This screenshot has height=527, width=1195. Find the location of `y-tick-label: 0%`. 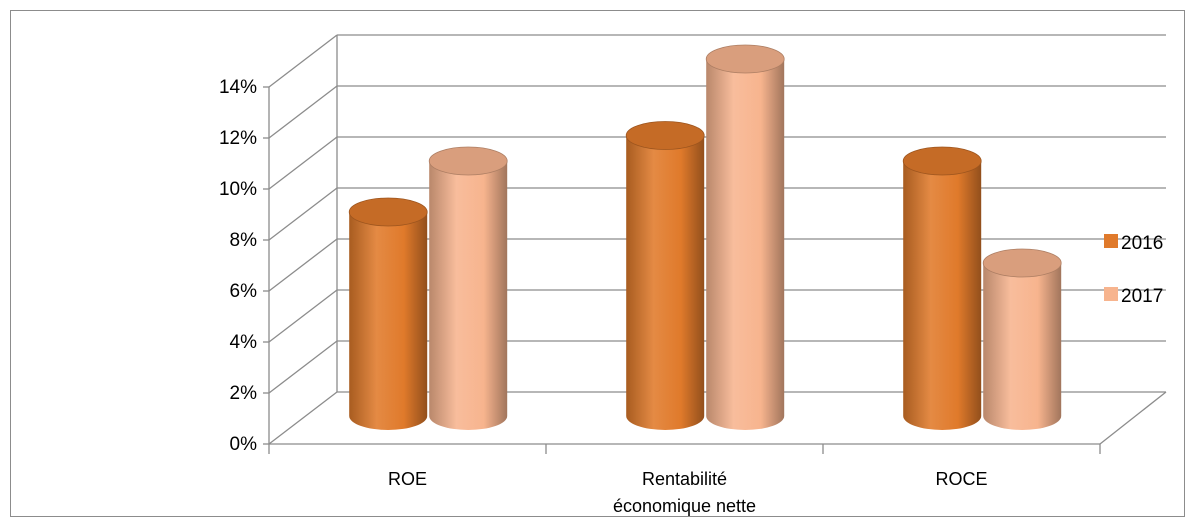

y-tick-label: 0% is located at coordinates (244, 444).